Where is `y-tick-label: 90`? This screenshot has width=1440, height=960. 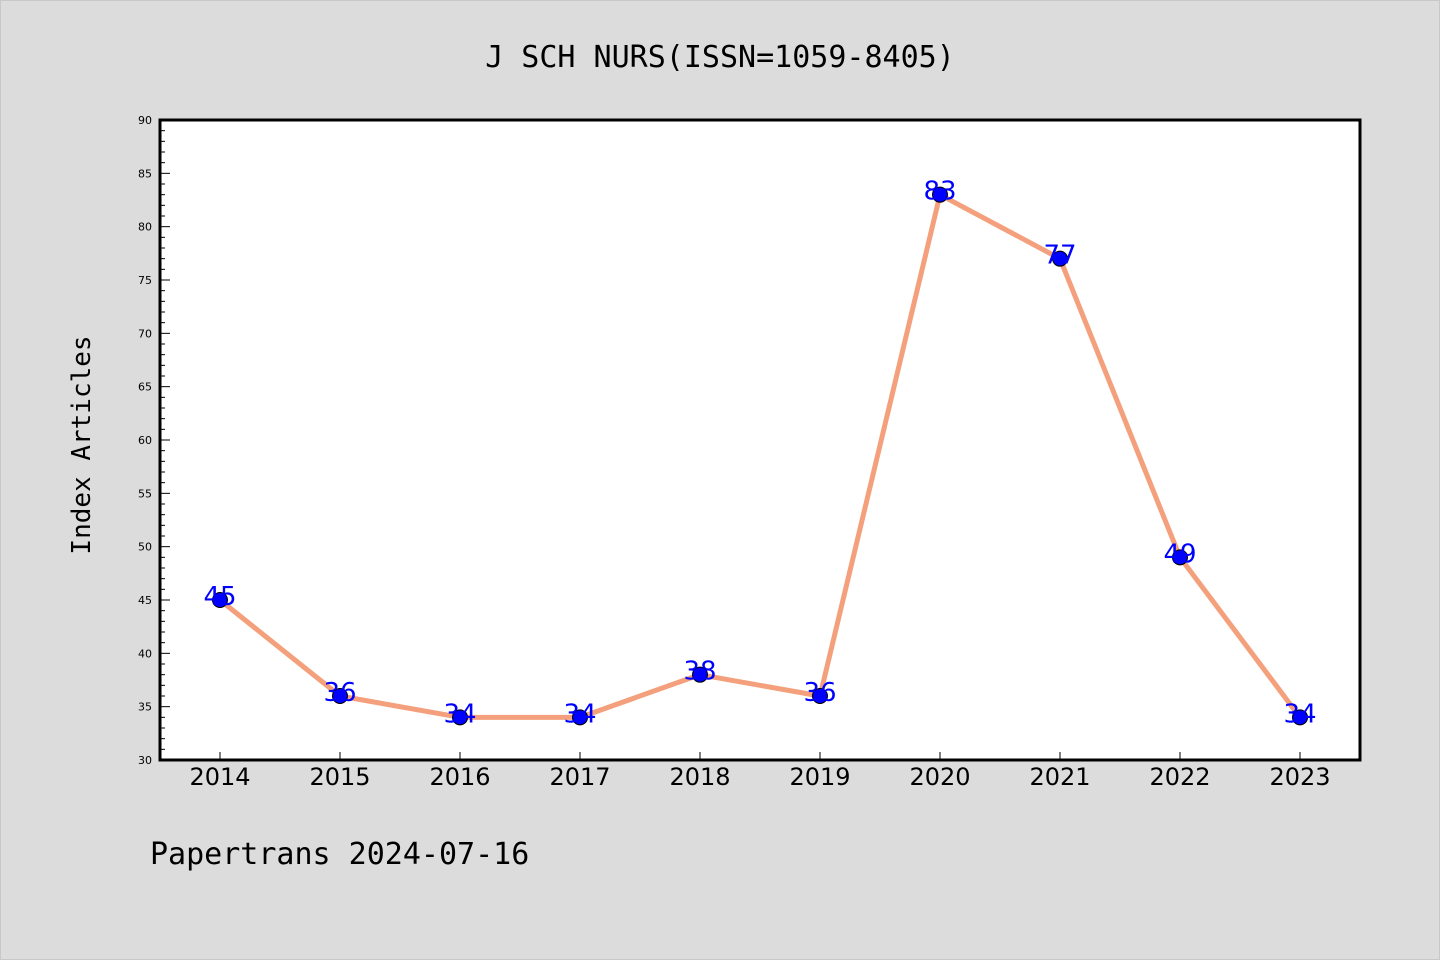
y-tick-label: 90 is located at coordinates (145, 120).